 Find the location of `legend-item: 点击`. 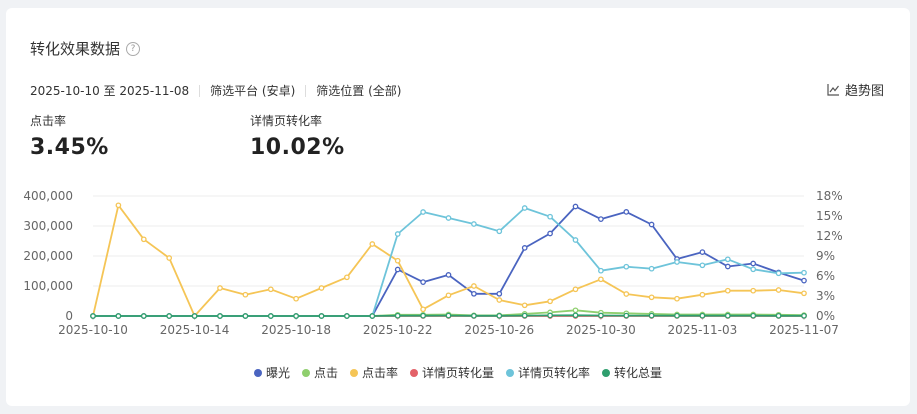

legend-item: 点击 is located at coordinates (319, 372).